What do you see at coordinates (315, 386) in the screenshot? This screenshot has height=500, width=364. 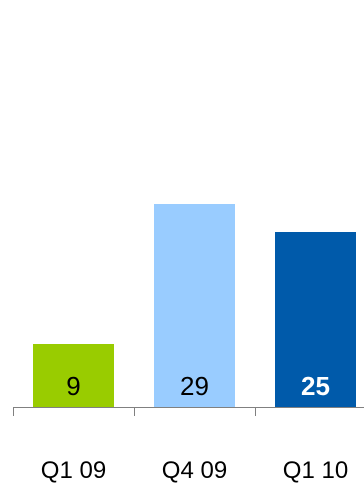 I see `bar-value-label: 25` at bounding box center [315, 386].